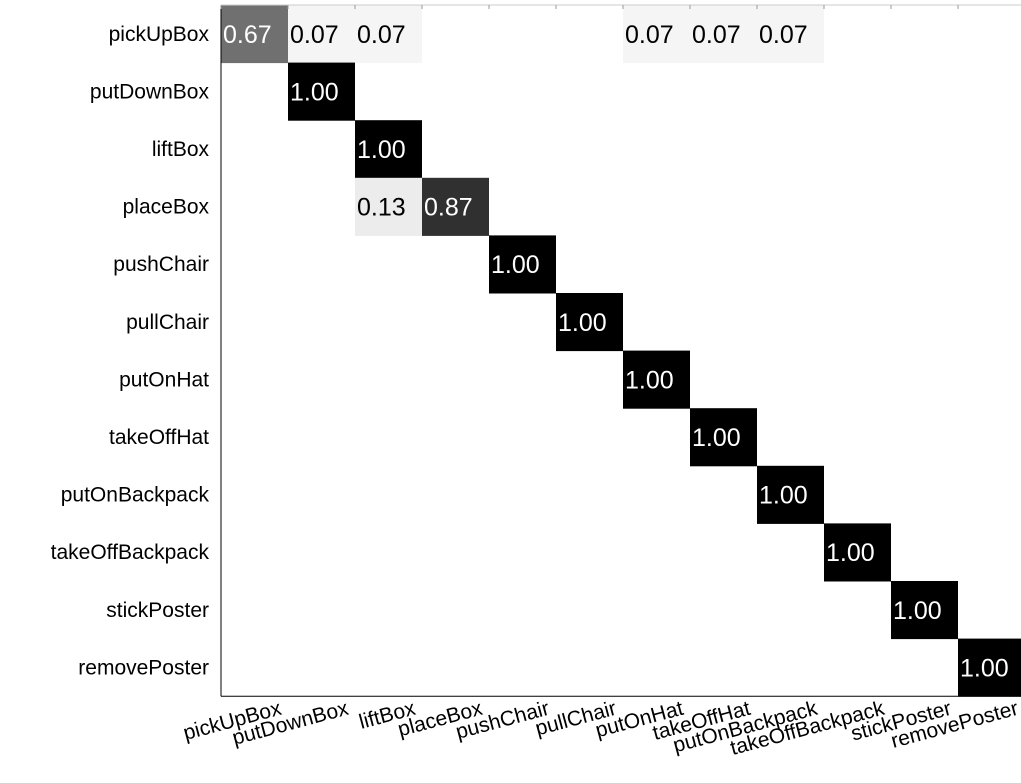  Describe the element at coordinates (448, 208) in the screenshot. I see `cell-value-place-box-place-box: 0.87` at that location.